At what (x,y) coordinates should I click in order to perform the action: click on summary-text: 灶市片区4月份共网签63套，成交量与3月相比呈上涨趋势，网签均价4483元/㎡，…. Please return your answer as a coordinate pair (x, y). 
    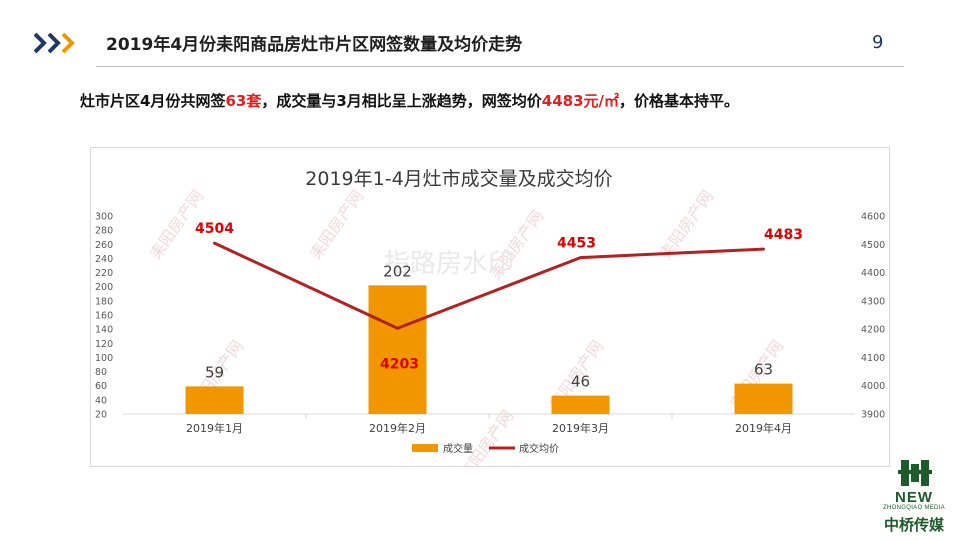
    Looking at the image, I should click on (409, 101).